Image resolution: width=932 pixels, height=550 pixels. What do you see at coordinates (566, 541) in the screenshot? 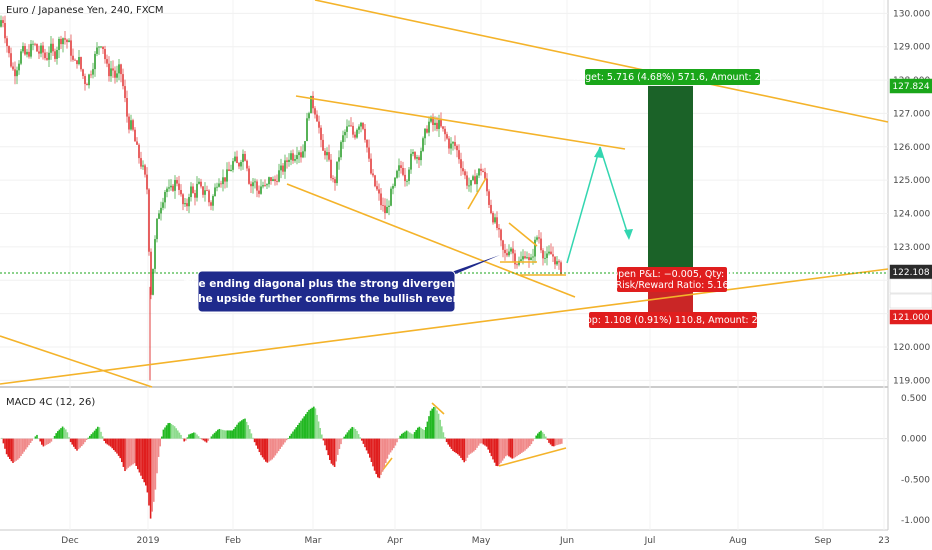
I see `time-tick-label: Jun` at bounding box center [566, 541].